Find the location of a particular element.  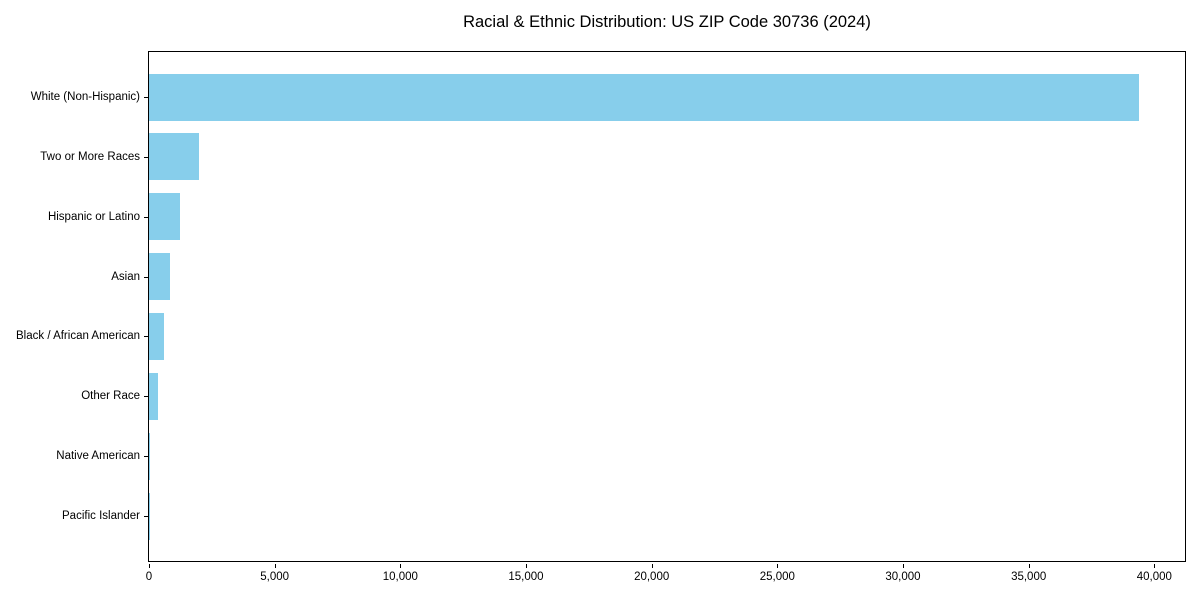

bar-black-african-american is located at coordinates (156, 336).